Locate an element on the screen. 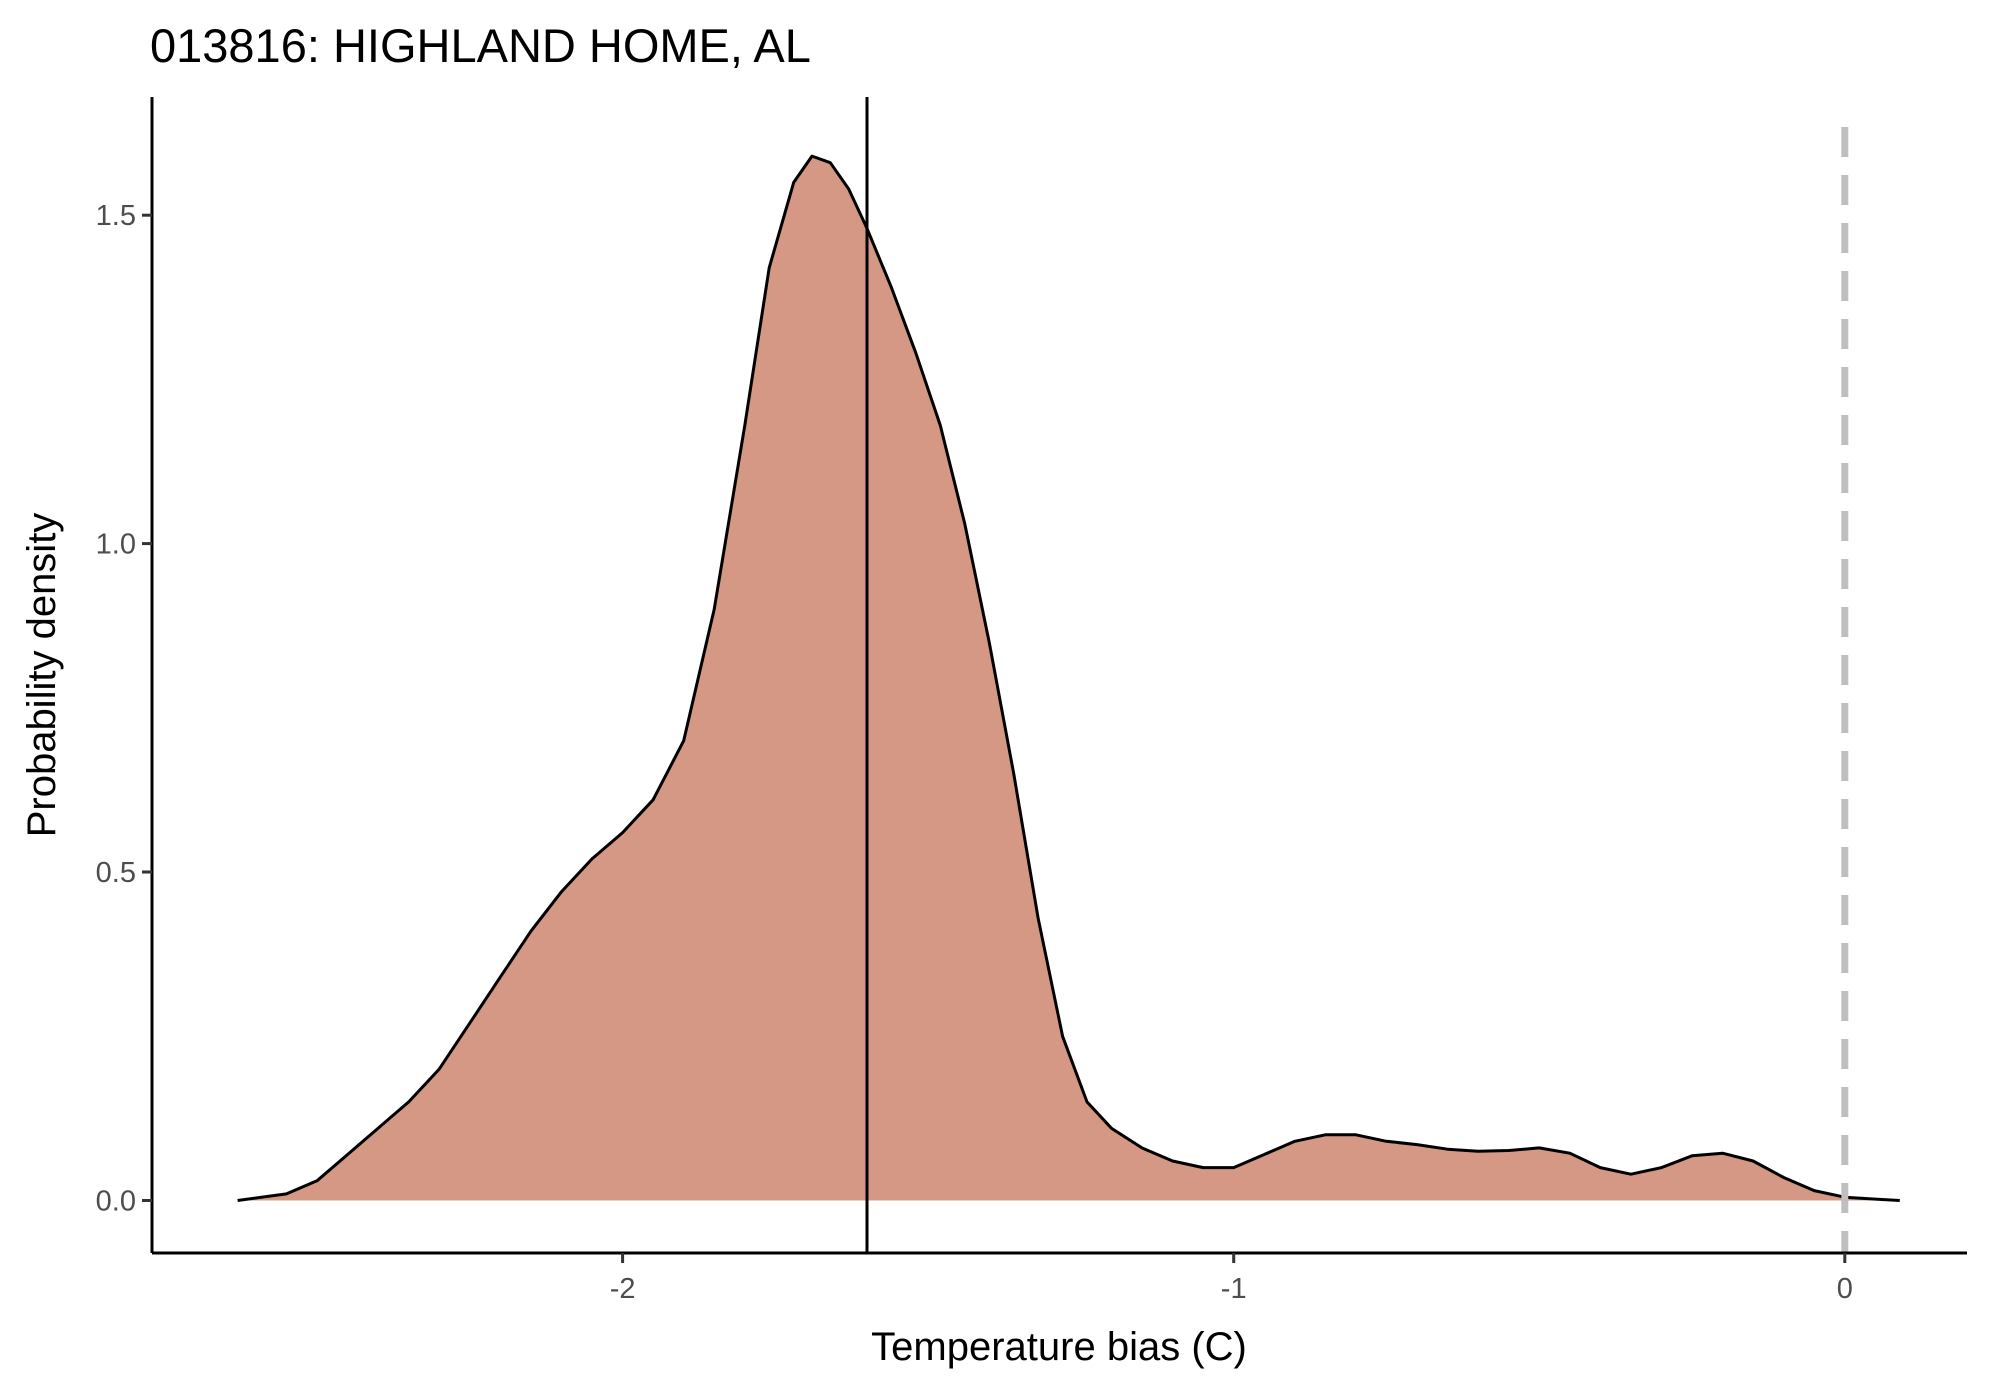 The width and height of the screenshot is (1990, 1384). y-axis-title: Probability density is located at coordinates (42, 675).